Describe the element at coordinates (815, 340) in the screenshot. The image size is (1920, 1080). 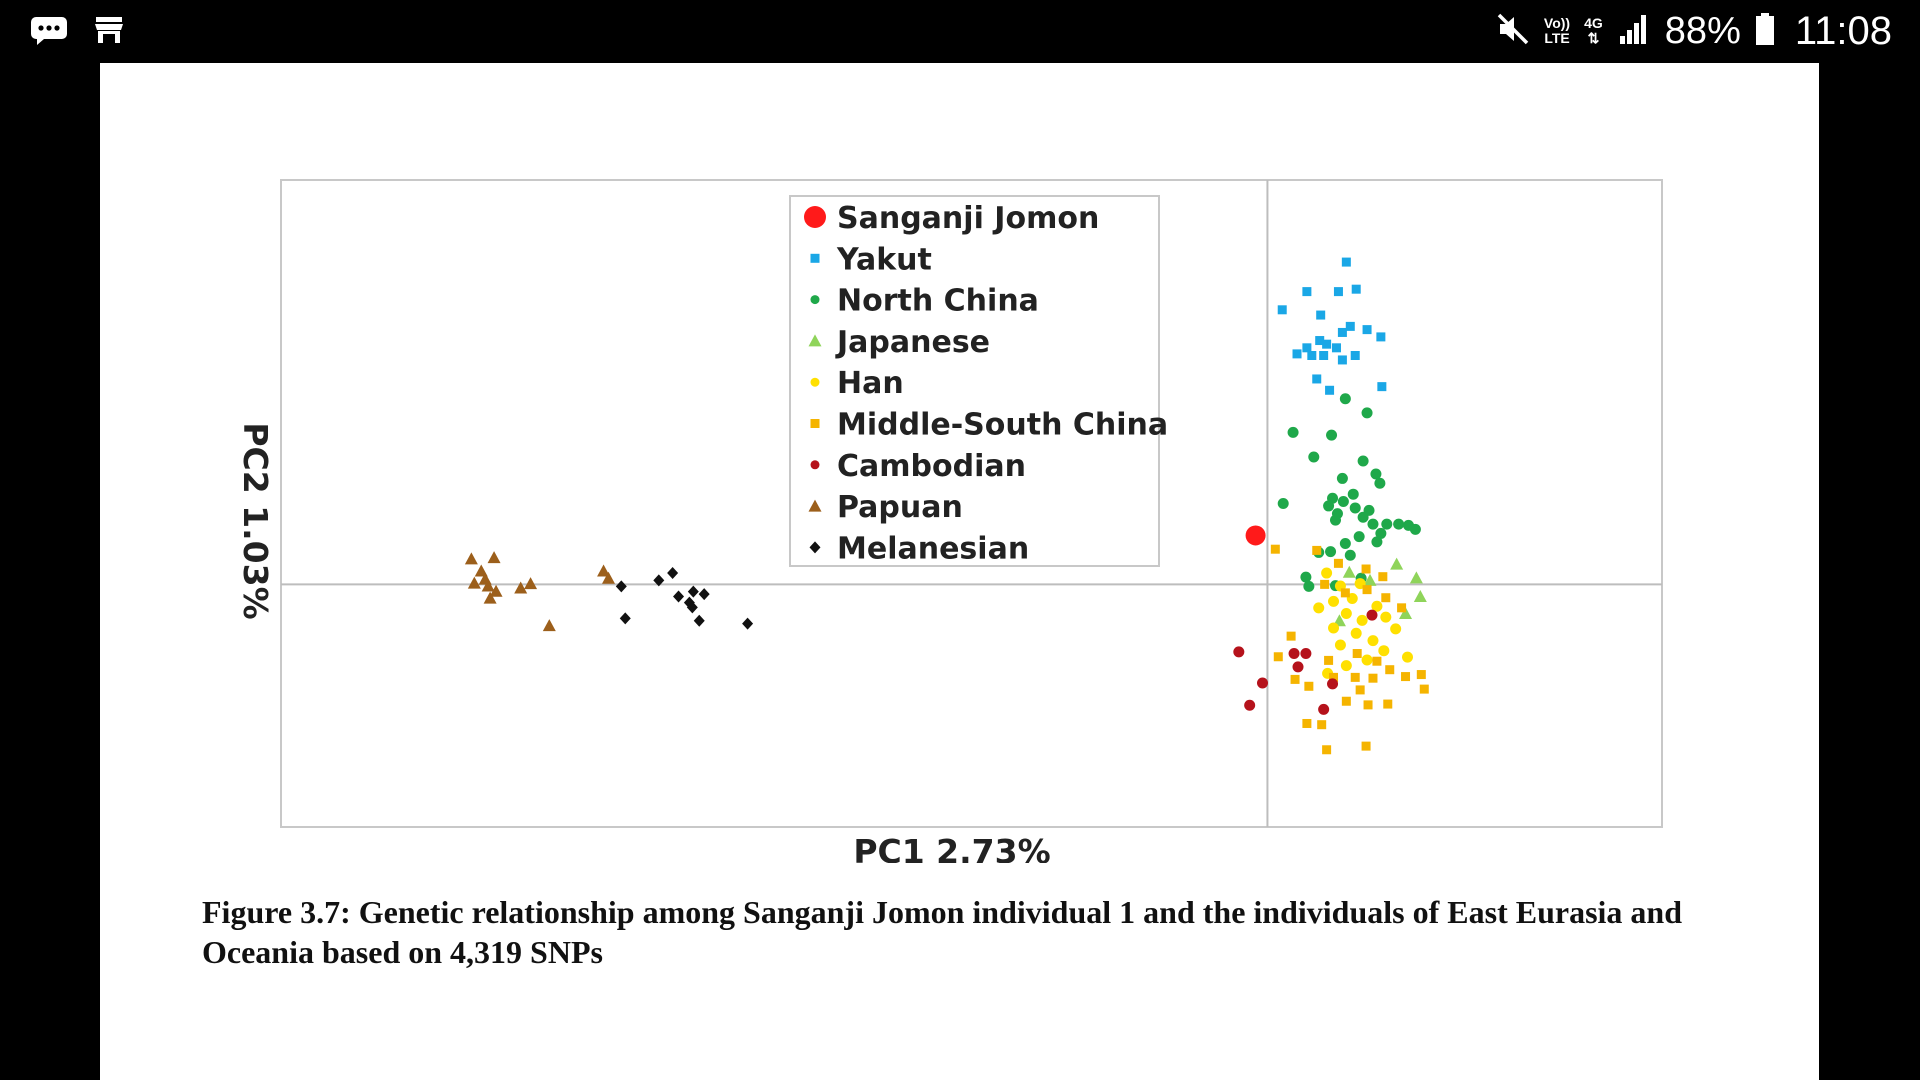
I see `legend-marker-japanese` at that location.